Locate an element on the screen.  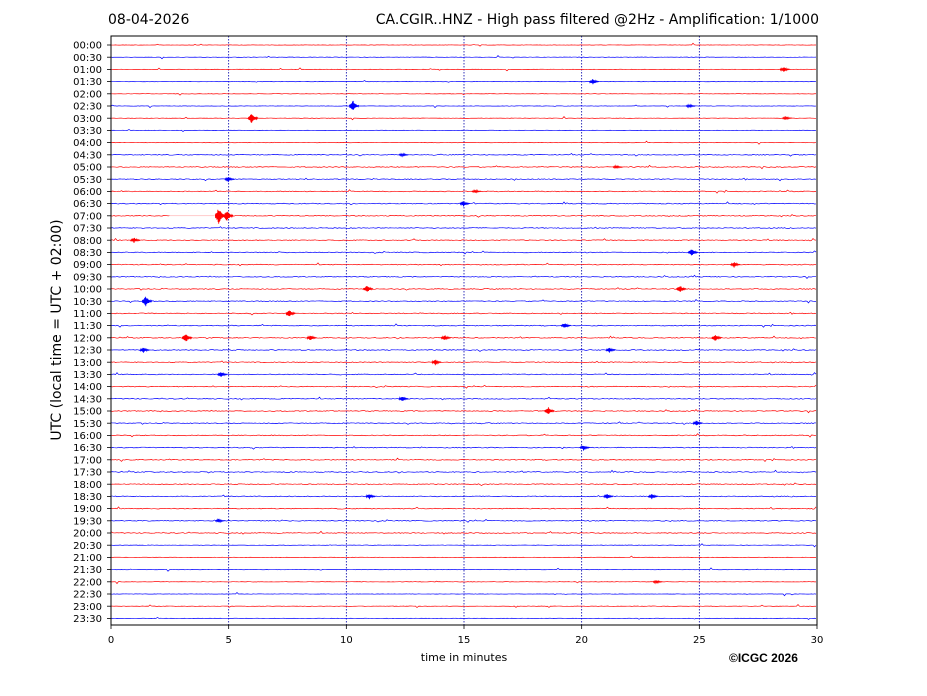
y-tick-label: 08:00 is located at coordinates (87, 241).